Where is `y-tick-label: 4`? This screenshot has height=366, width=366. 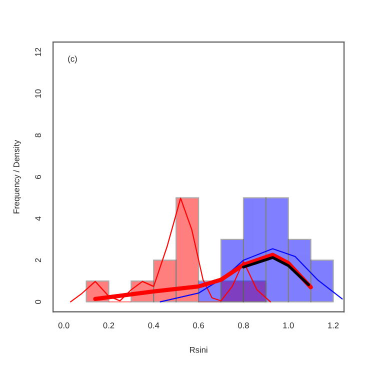 y-tick-label: 4 is located at coordinates (38, 218).